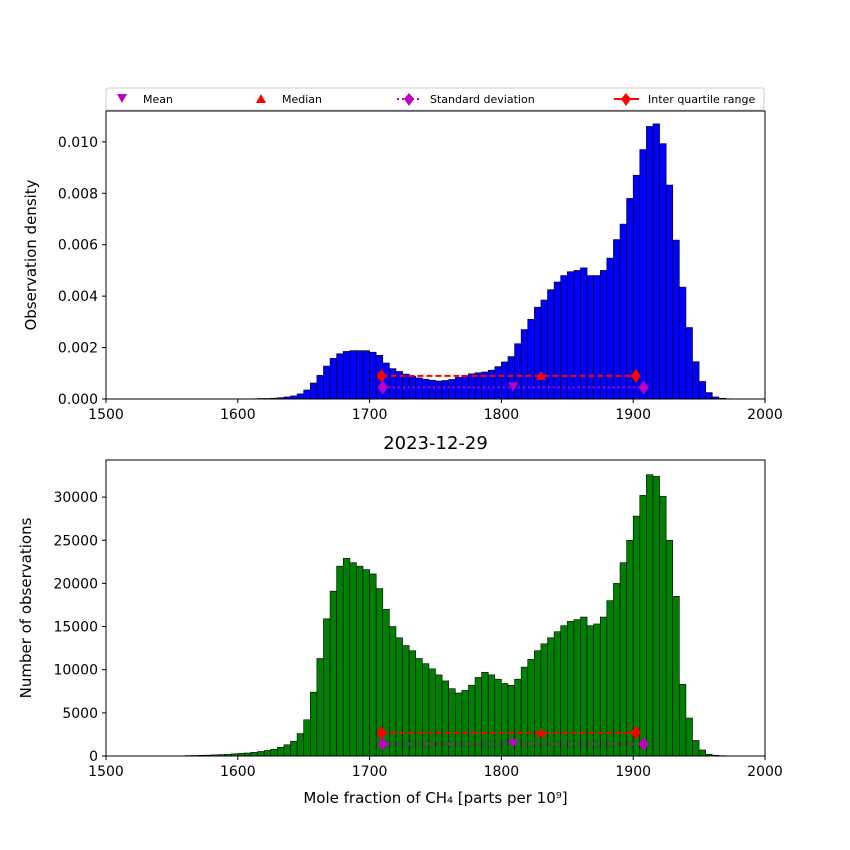  Describe the element at coordinates (435, 798) in the screenshot. I see `count-x-axis-label: Mole fraction of CH₄ [parts per 10⁹]` at that location.